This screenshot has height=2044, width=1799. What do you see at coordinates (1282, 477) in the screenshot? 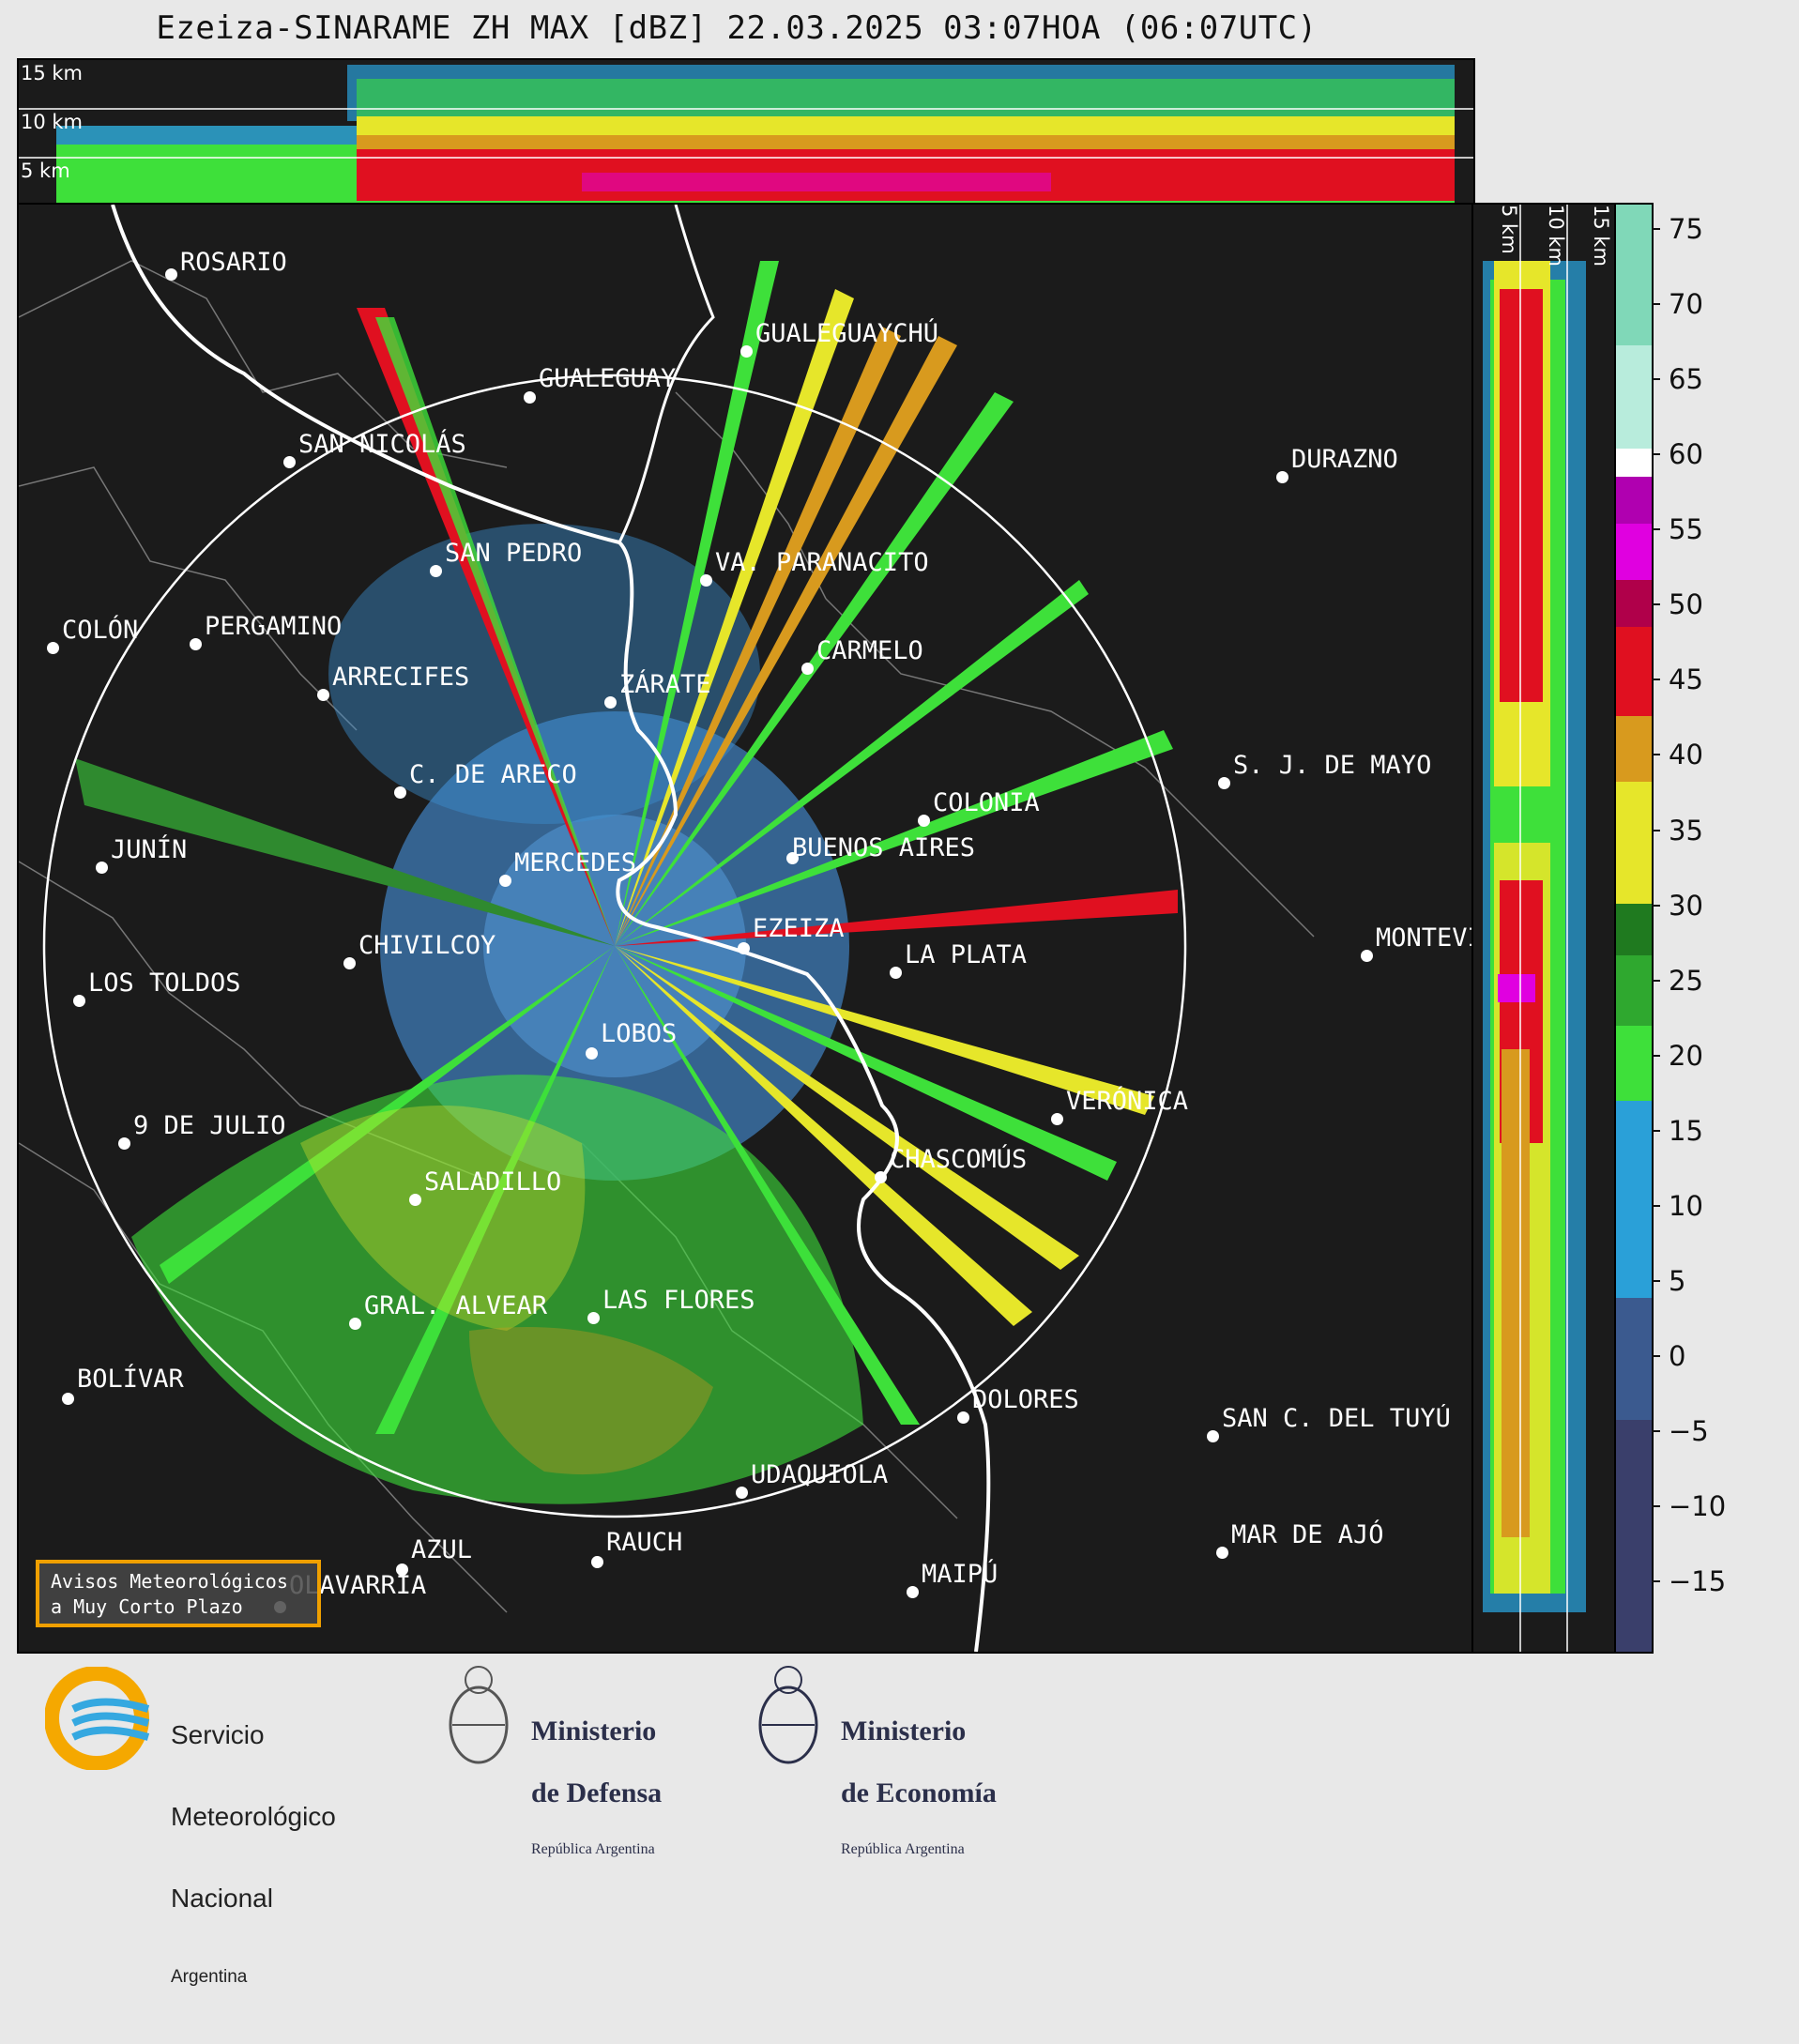
I see `city-dot-durazno` at bounding box center [1282, 477].